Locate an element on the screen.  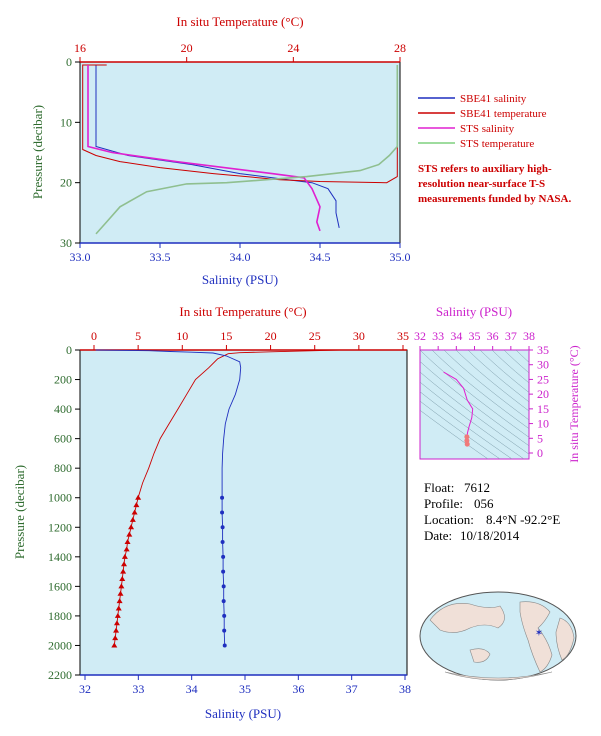
map-land-africa is located at coordinates (565, 639).